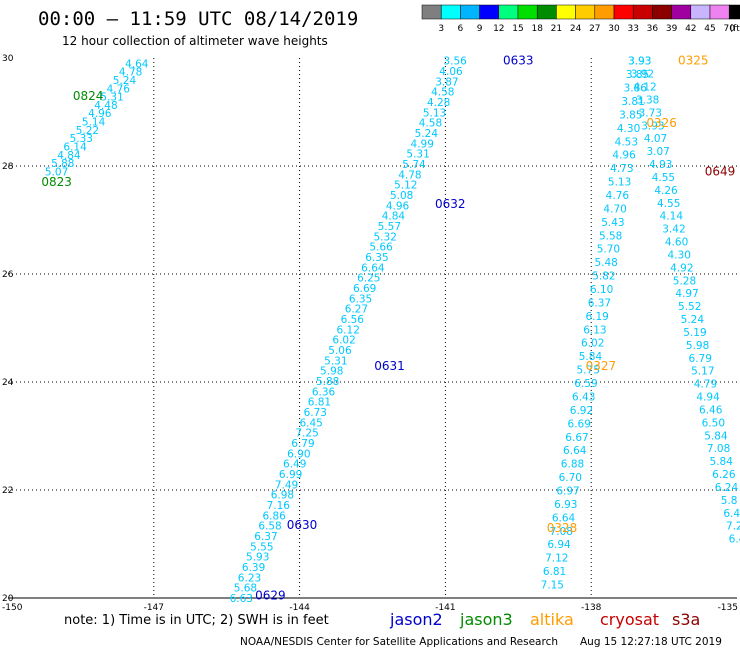  I want to click on swh-value-label: 5.13, so click(434, 113).